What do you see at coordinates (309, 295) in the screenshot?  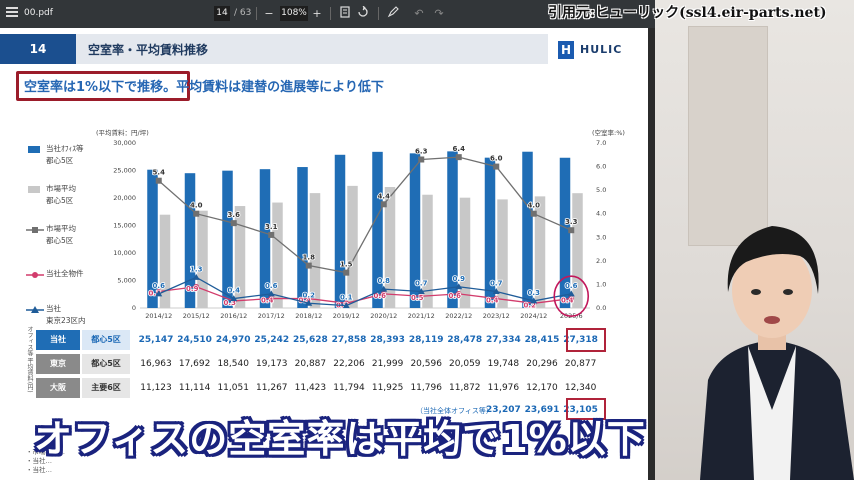 I see `data-label: 0.2` at bounding box center [309, 295].